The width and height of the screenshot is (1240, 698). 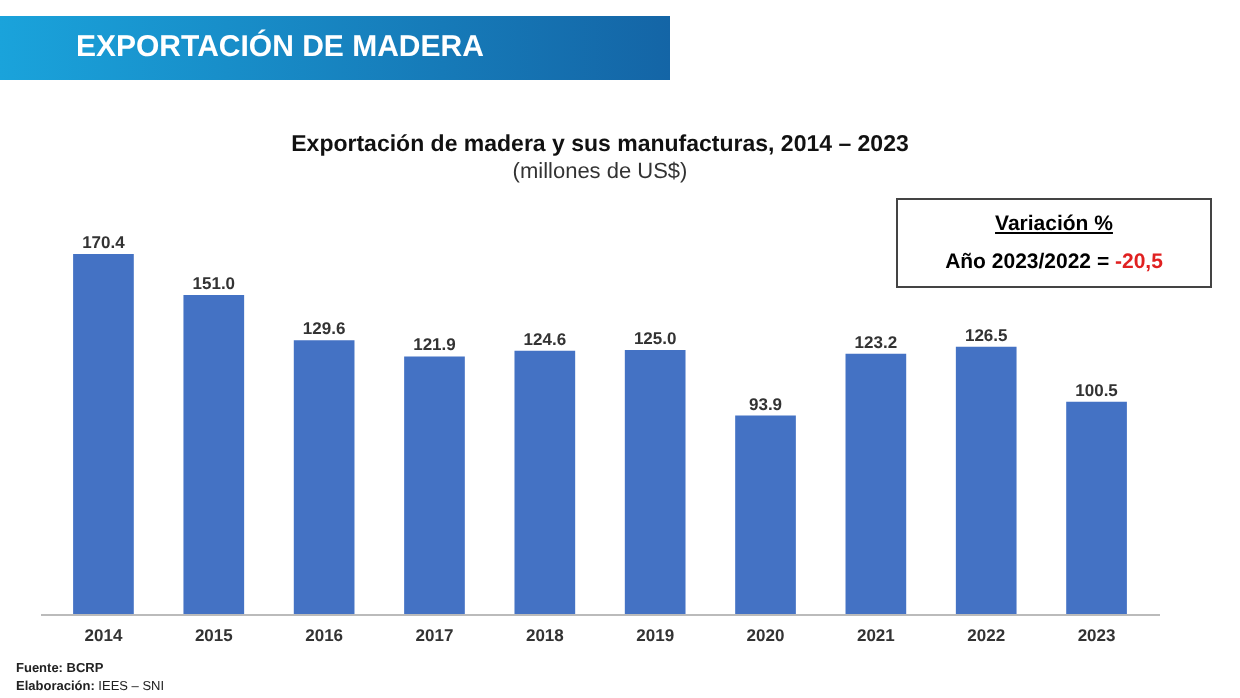 What do you see at coordinates (986, 635) in the screenshot?
I see `x-tick-label: 2022` at bounding box center [986, 635].